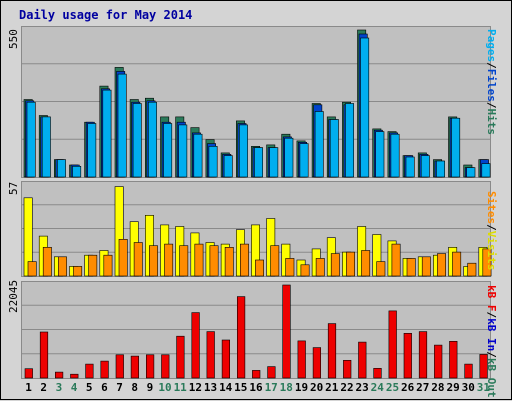 The width and height of the screenshot is (512, 401). I want to click on x-tick-label: 1, so click(28, 387).